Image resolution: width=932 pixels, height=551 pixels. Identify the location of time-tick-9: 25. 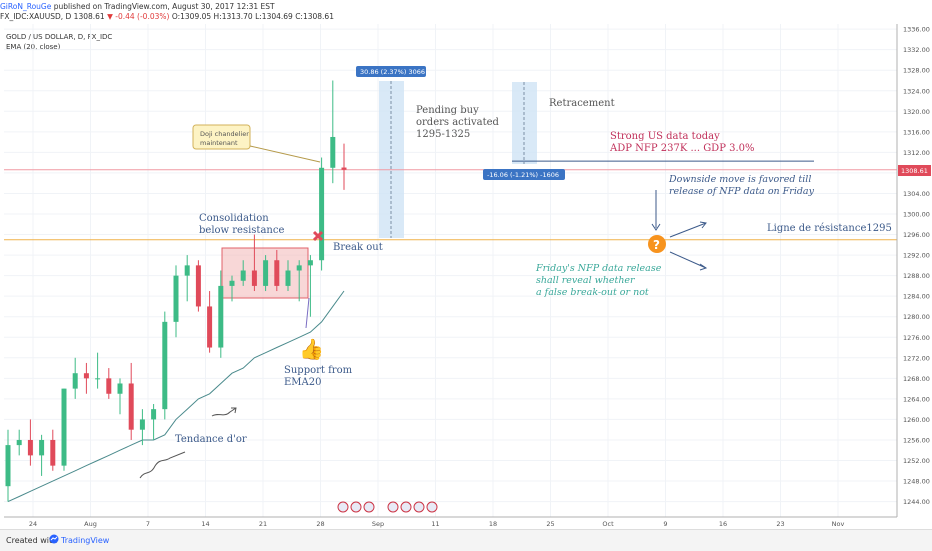
(550, 524).